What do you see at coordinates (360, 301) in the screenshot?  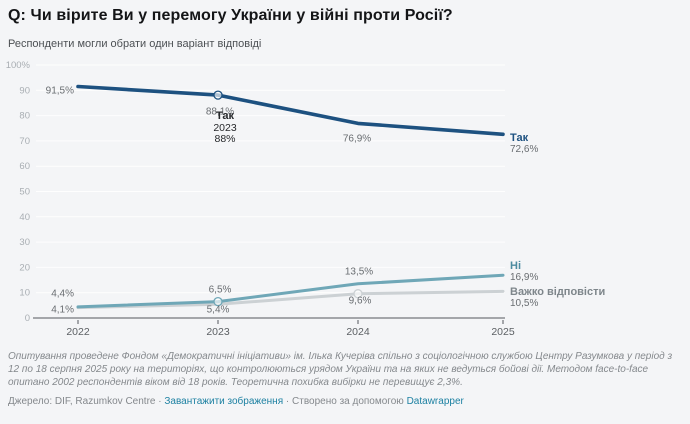 I see `data-label: 9,6%` at bounding box center [360, 301].